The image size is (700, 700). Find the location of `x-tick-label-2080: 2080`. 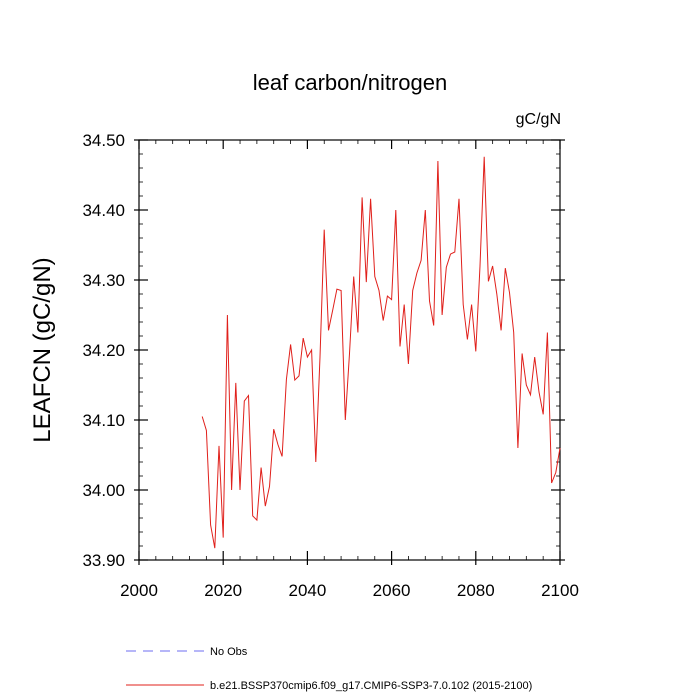

x-tick-label-2080: 2080 is located at coordinates (476, 590).